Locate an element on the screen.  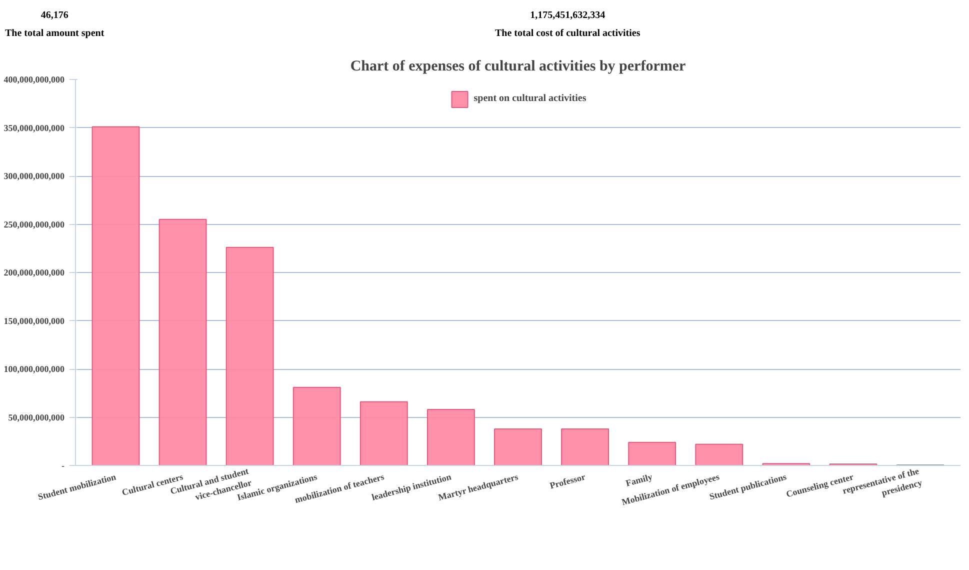
x-tick-label: Family is located at coordinates (639, 479).